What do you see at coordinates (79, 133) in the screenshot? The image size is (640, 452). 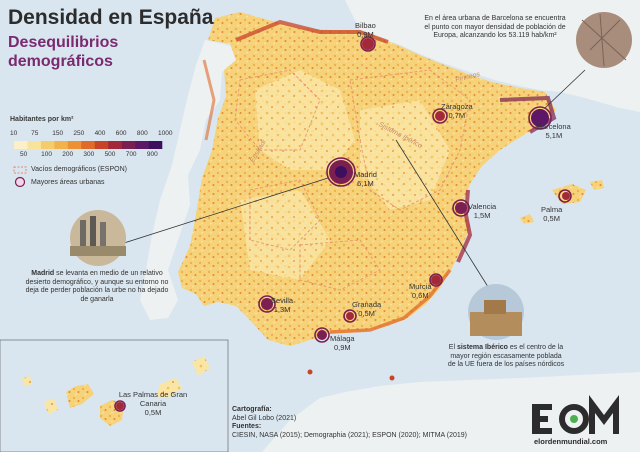 I see `legend-top-tick: 250` at bounding box center [79, 133].